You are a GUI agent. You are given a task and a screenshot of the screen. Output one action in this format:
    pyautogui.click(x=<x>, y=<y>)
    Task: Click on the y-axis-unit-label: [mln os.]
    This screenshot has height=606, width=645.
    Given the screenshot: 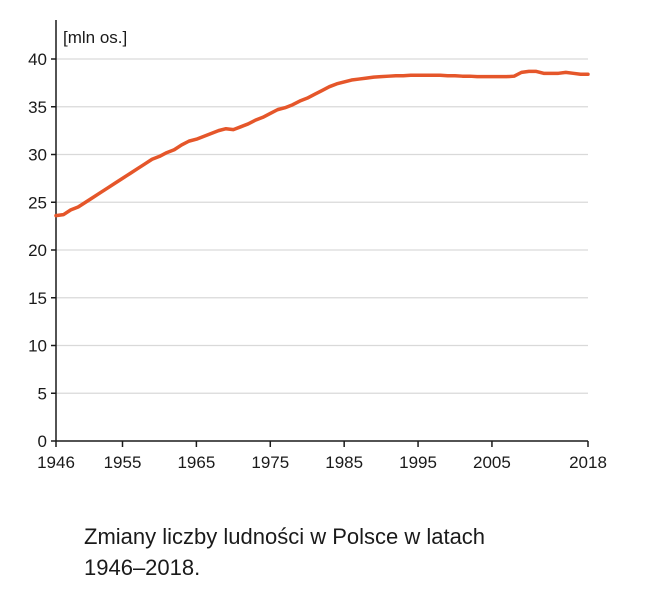 What is the action you would take?
    pyautogui.click(x=95, y=37)
    